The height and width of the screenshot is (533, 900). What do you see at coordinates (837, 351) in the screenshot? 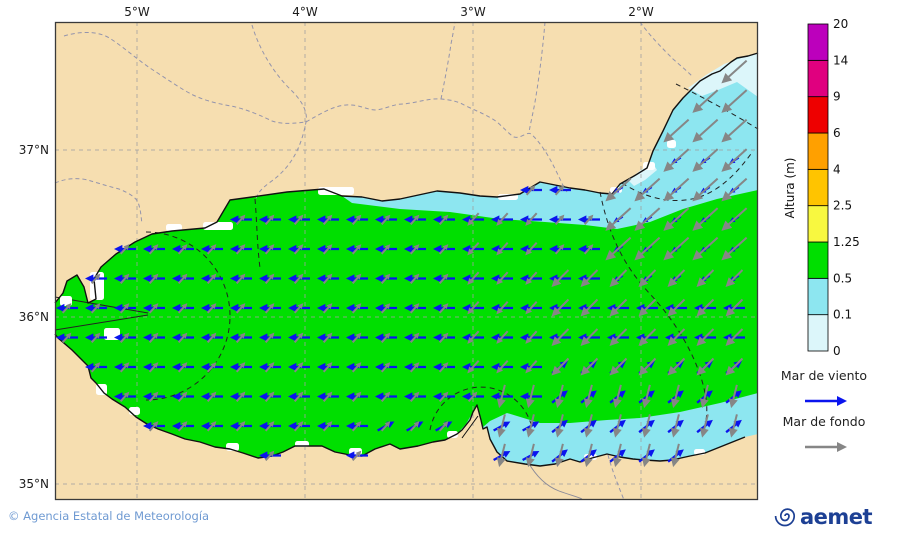
I see `colorbar-tick-label: 0` at bounding box center [837, 351].